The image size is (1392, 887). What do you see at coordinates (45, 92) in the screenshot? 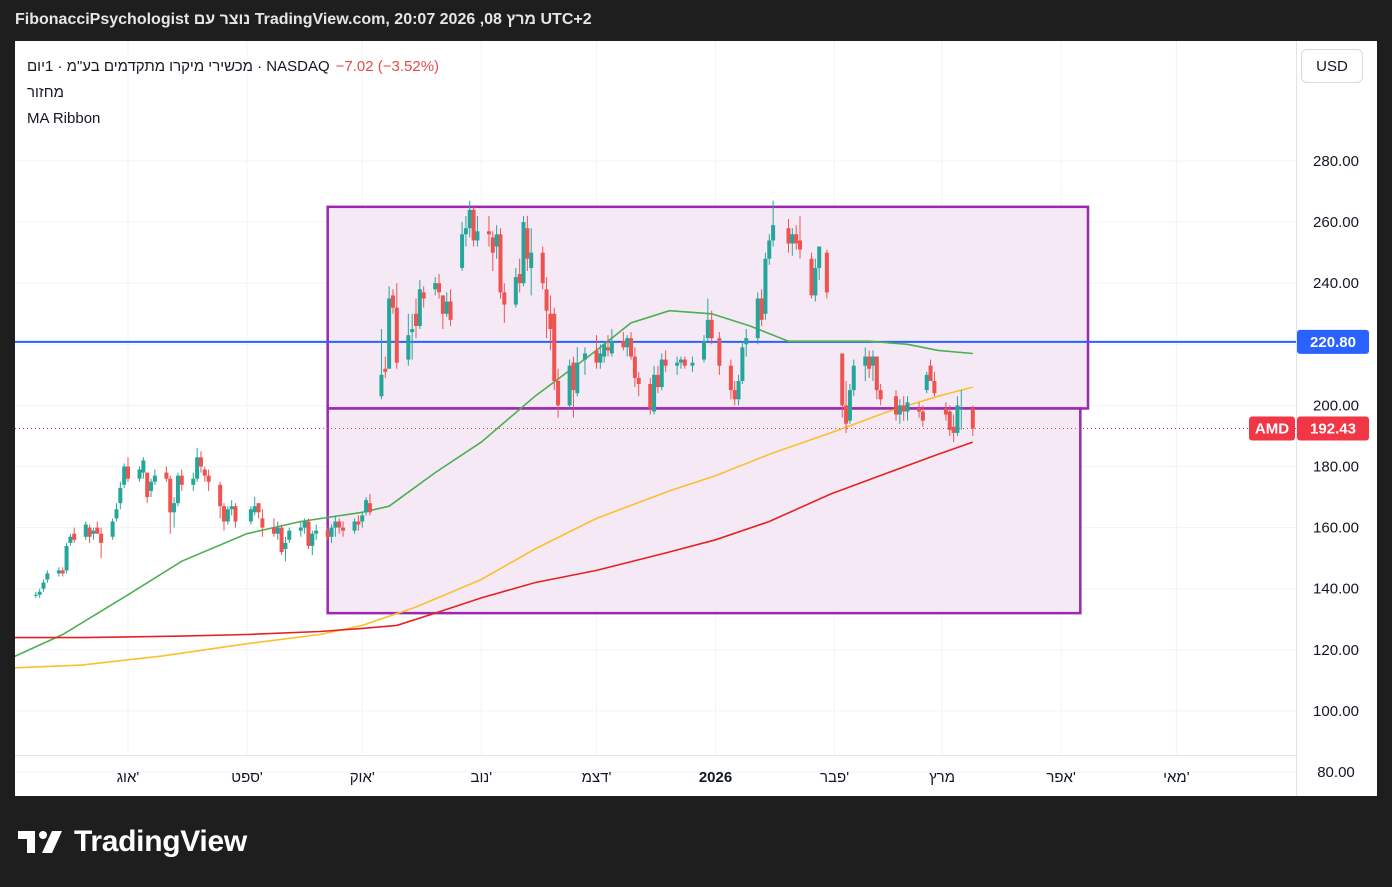
I see `volume-legend: מחזור` at bounding box center [45, 92].